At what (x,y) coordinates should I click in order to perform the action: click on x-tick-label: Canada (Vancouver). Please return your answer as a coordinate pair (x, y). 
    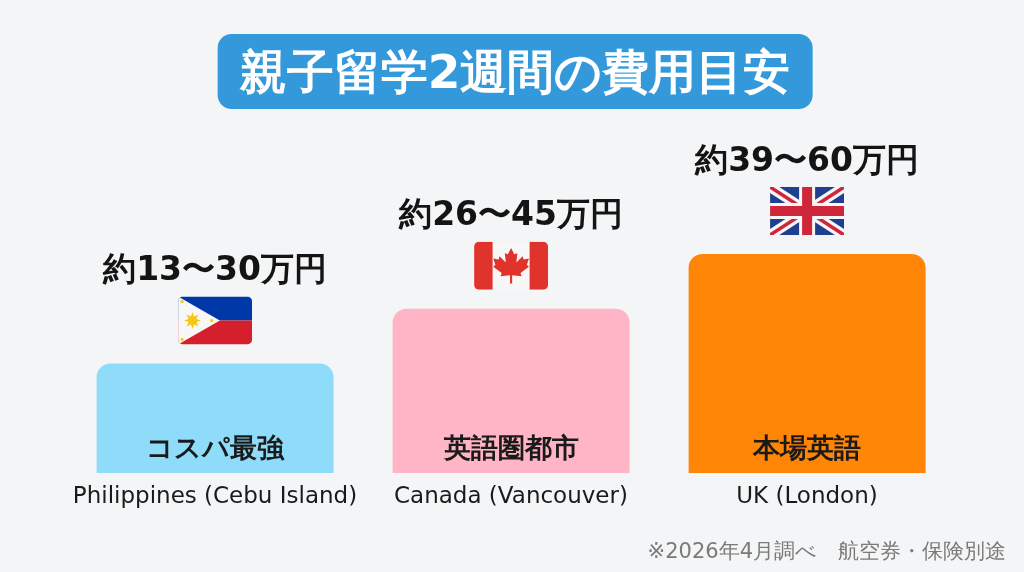
    Looking at the image, I should click on (511, 495).